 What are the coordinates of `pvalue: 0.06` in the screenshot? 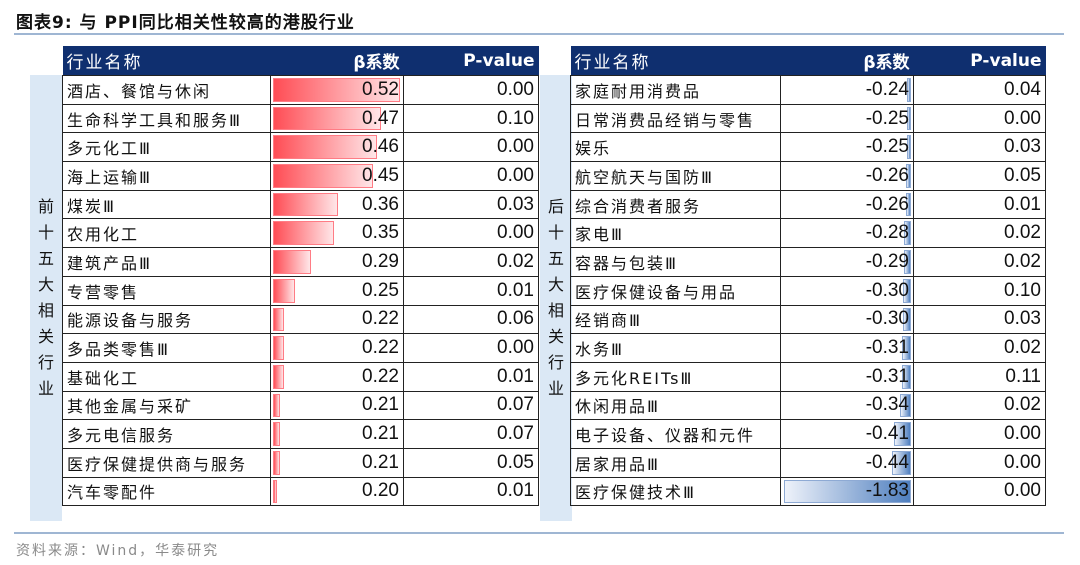 It's located at (471, 319).